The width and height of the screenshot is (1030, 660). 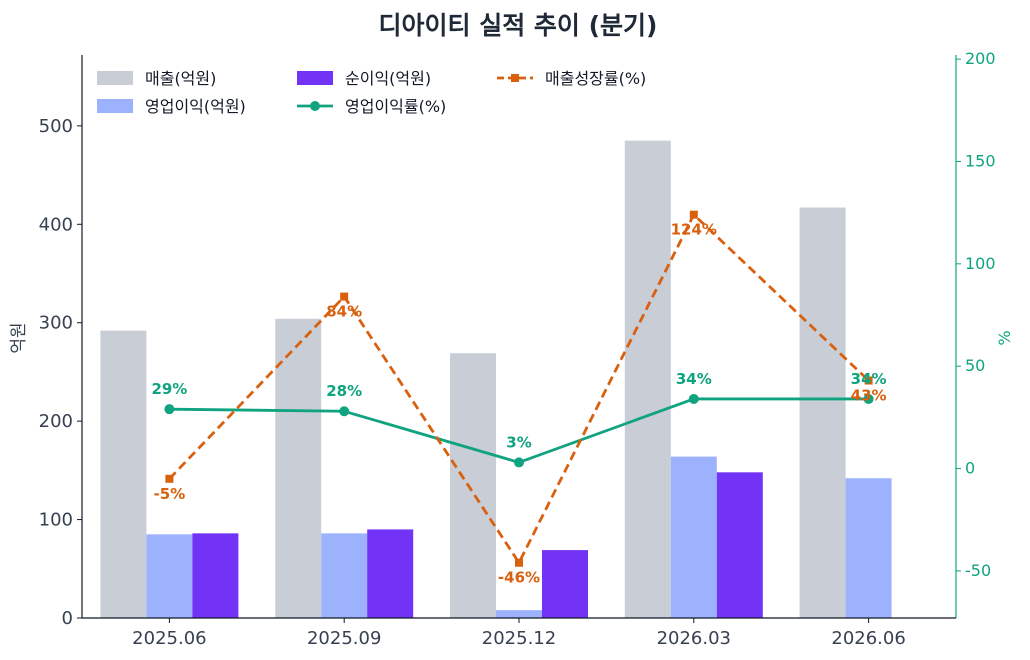 I want to click on y2-tick-label-0: 0, so click(x=970, y=468).